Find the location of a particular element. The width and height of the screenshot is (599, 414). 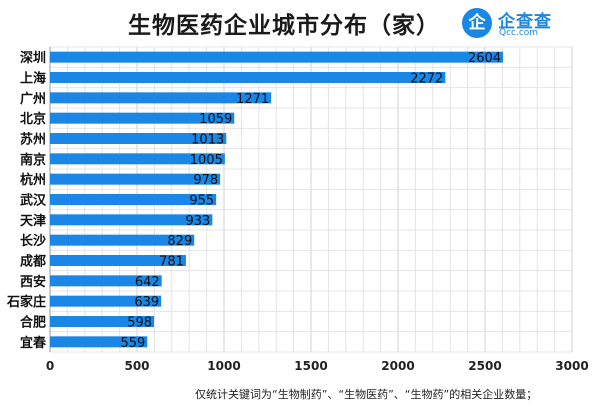

value-label: 2604 is located at coordinates (484, 58).